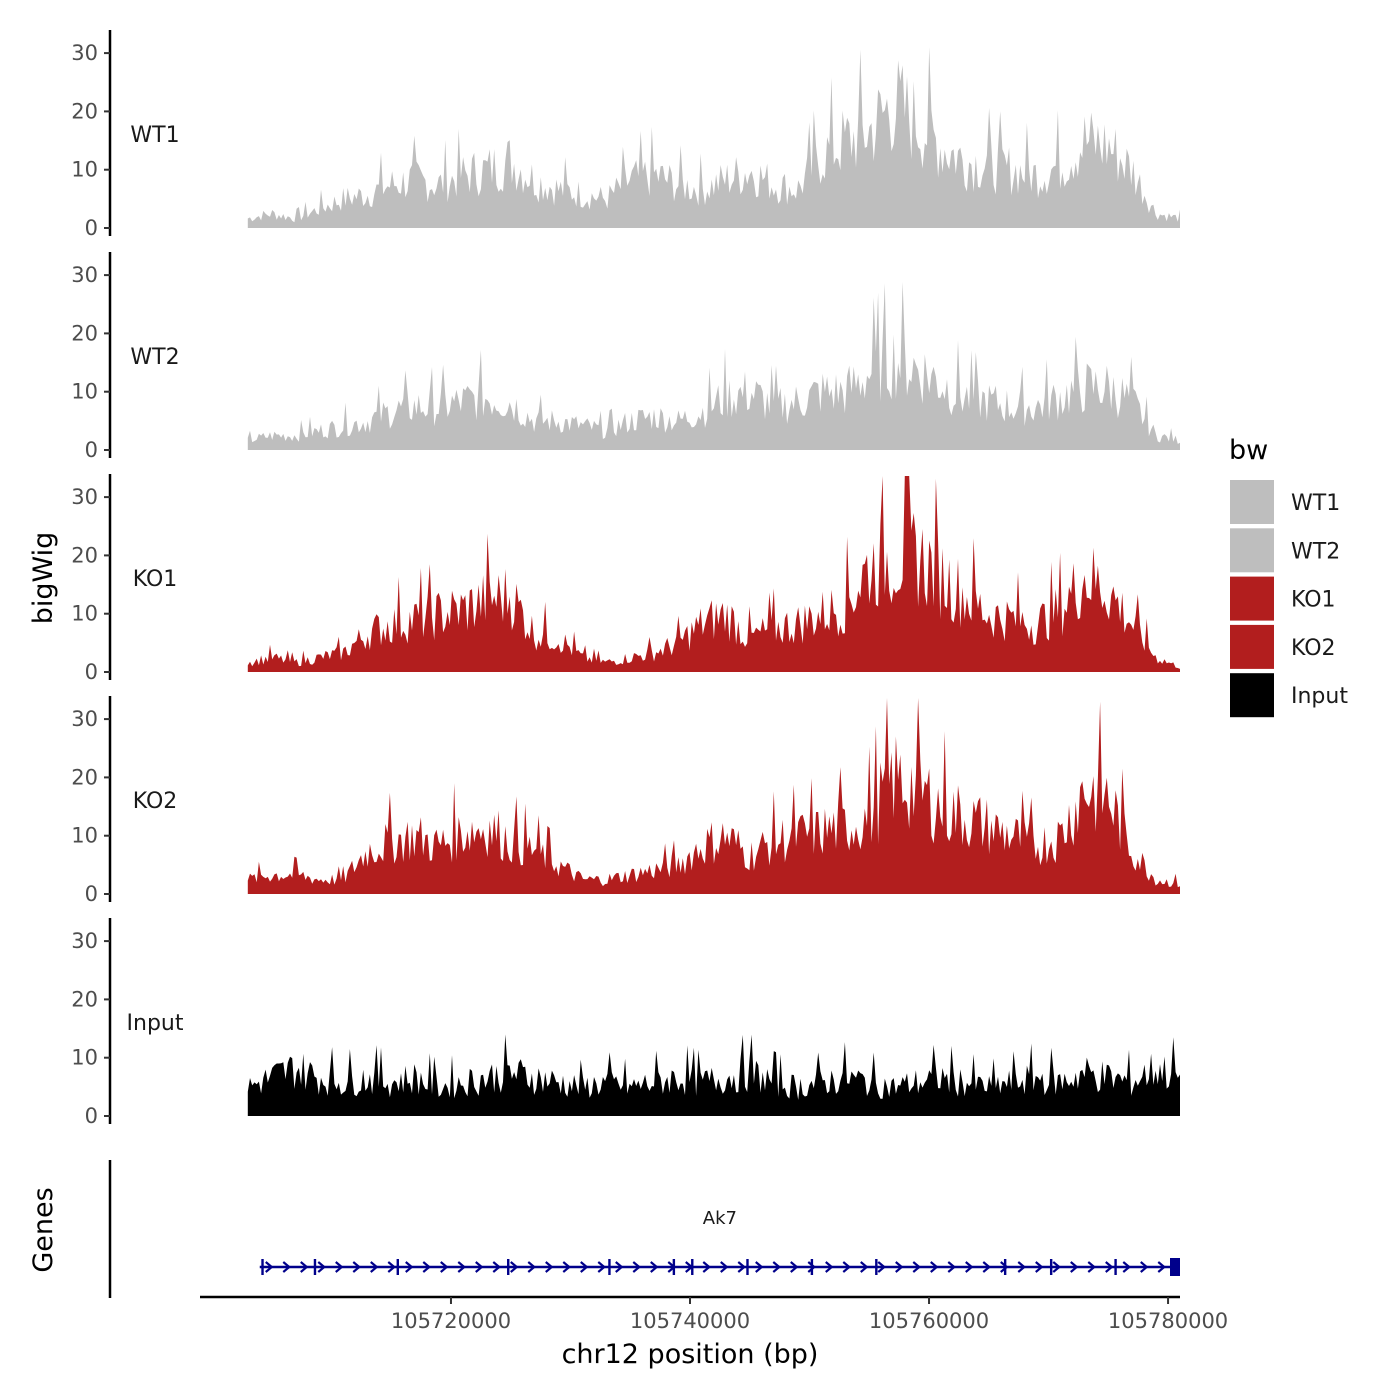  What do you see at coordinates (1285, 502) in the screenshot?
I see `legend-entry-wt1: WT1` at bounding box center [1285, 502].